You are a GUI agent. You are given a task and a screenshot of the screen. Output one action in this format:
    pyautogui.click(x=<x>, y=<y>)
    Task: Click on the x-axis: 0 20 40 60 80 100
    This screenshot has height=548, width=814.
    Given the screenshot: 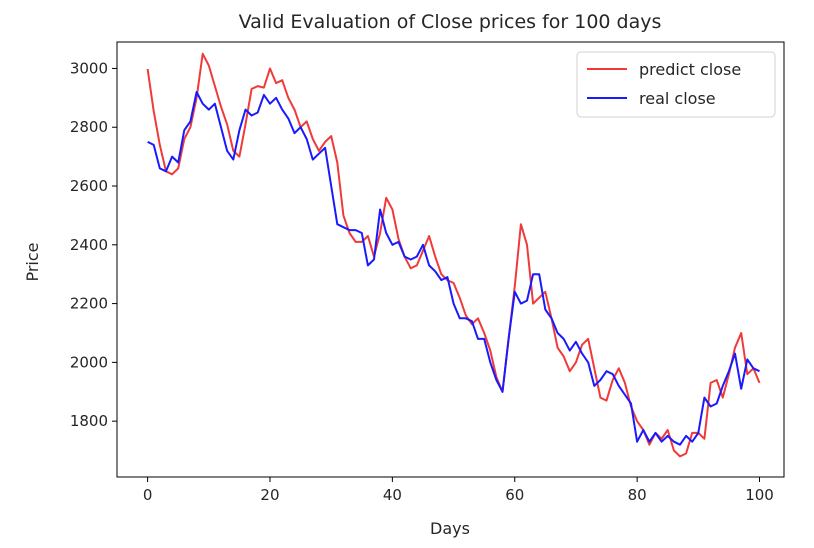 What is the action you would take?
    pyautogui.click(x=458, y=490)
    